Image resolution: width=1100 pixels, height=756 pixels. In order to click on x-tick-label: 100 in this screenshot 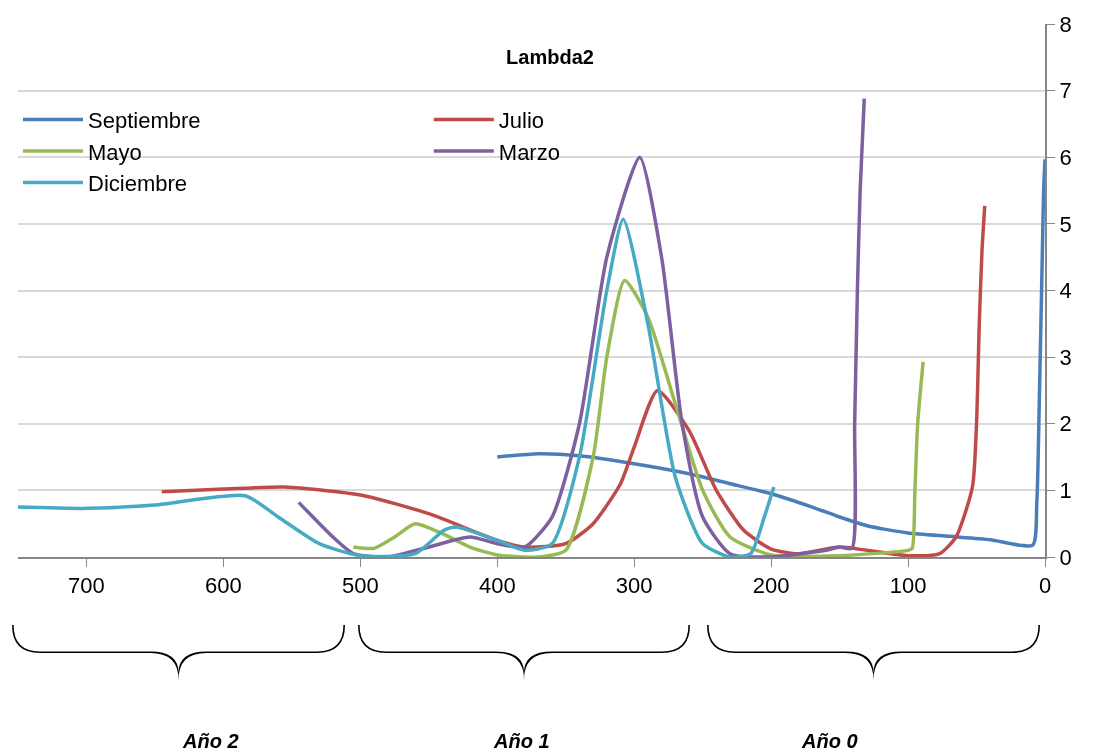, I will do `click(908, 586)`.